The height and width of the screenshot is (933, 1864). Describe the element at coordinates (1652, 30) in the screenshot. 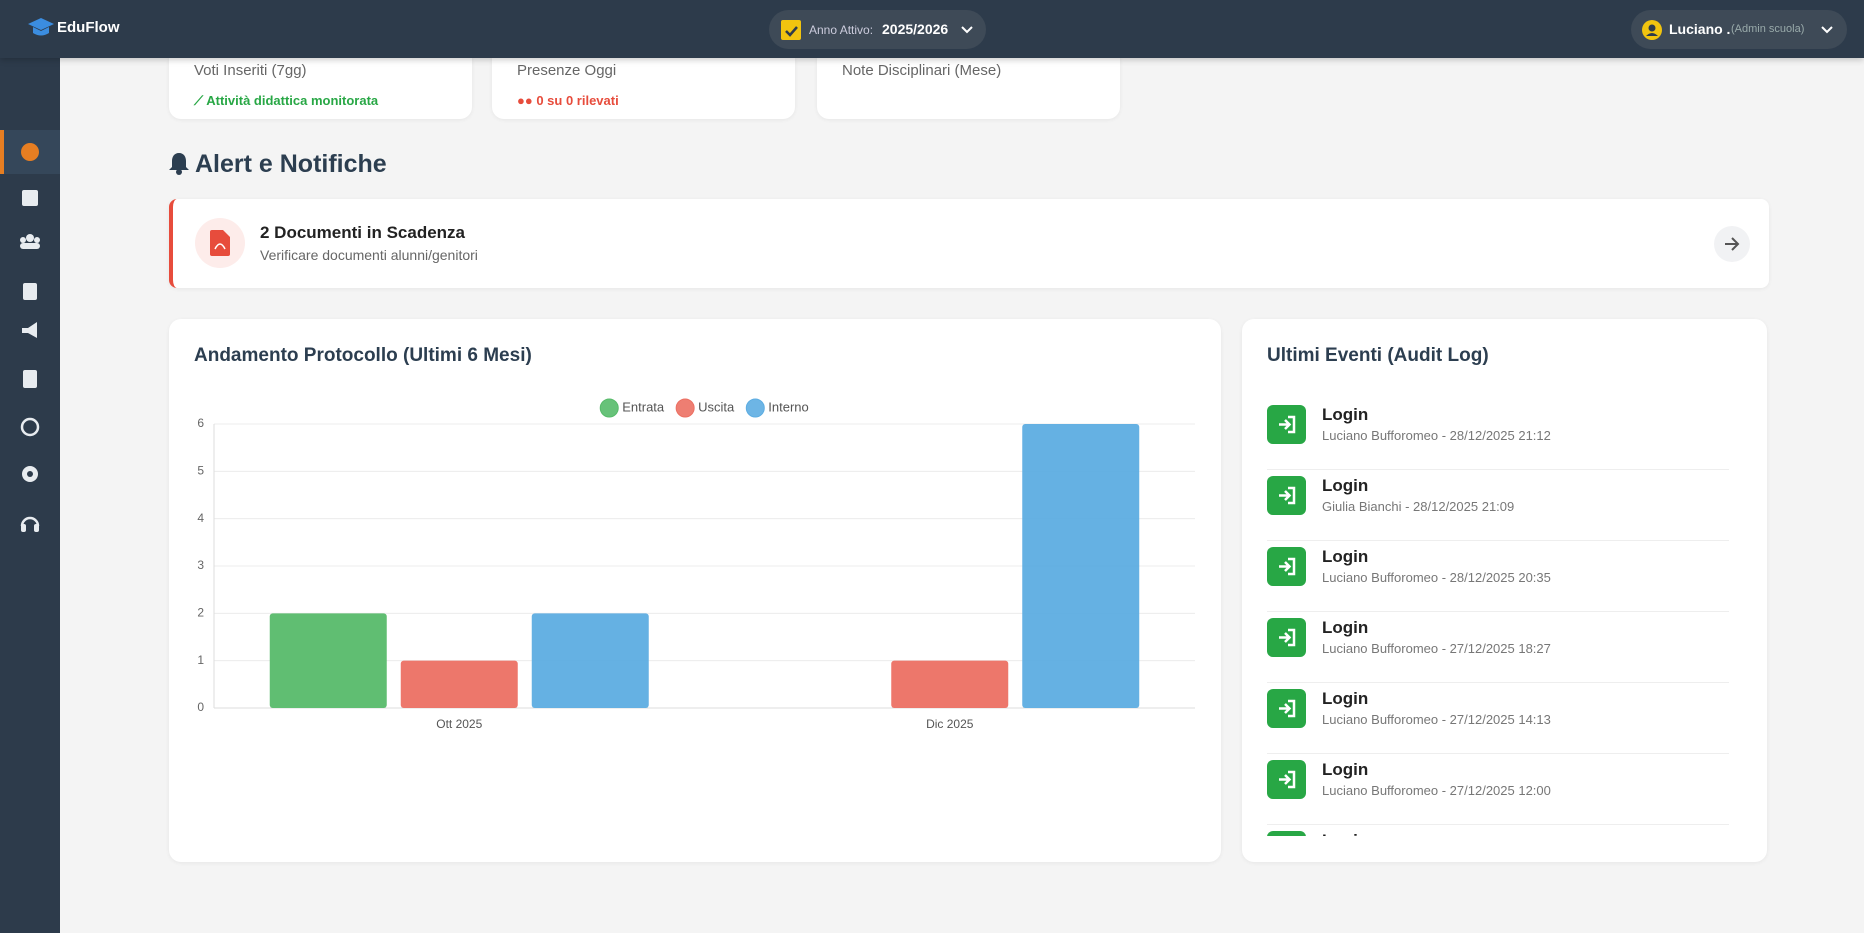

I see `user-icon` at that location.